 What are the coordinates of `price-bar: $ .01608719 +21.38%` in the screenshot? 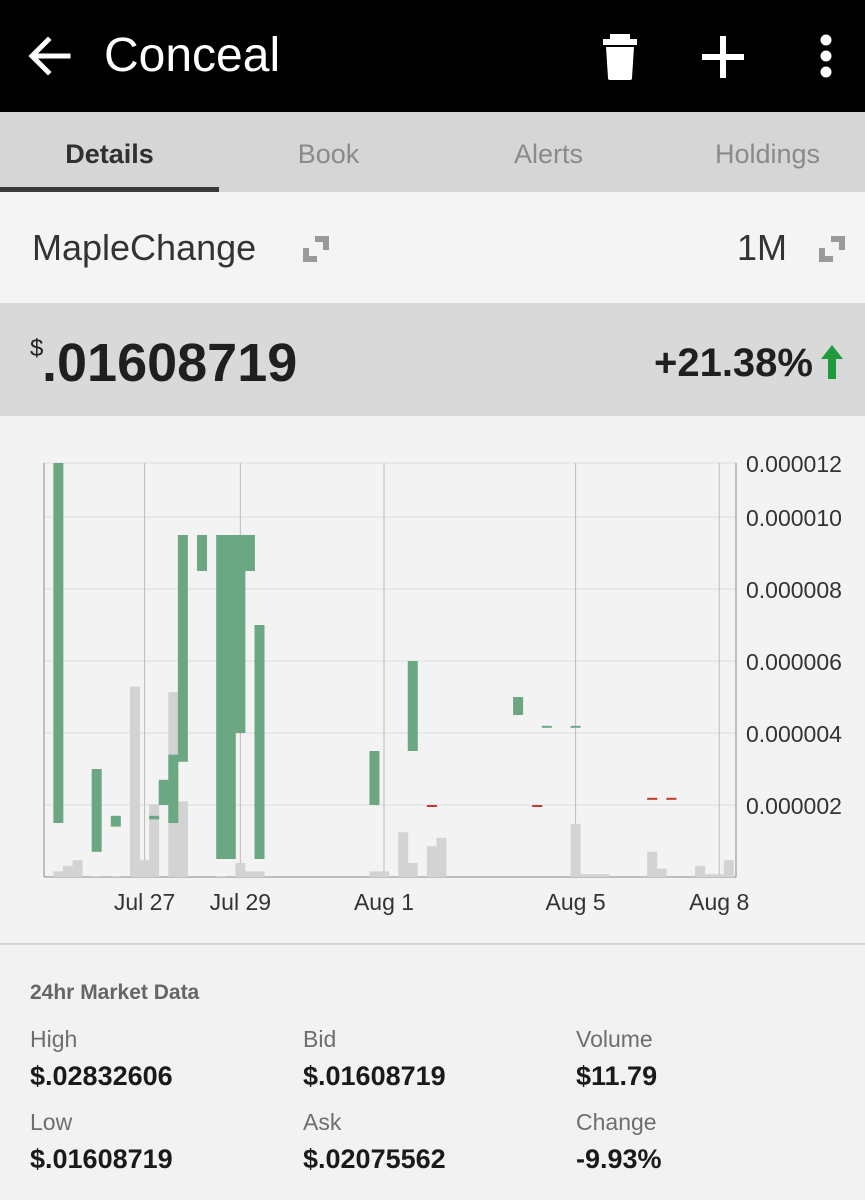 It's located at (432, 359).